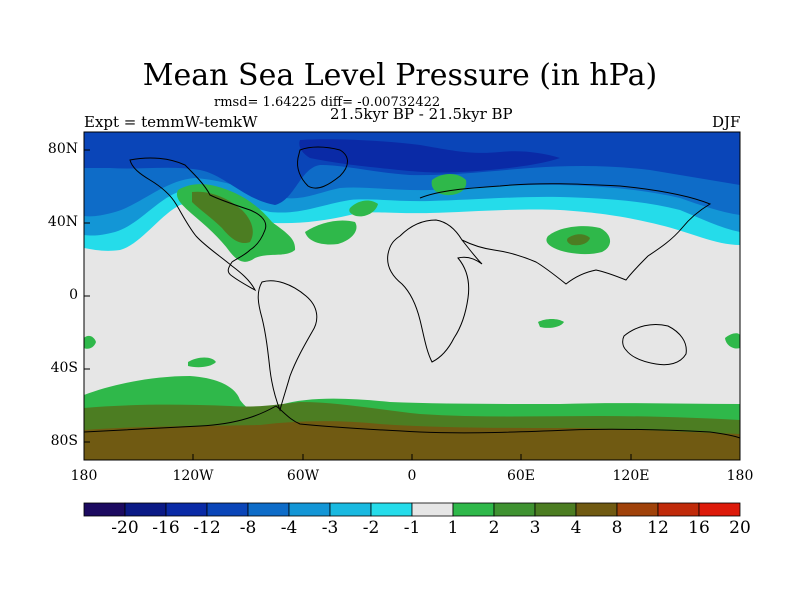 This screenshot has height=600, width=800. Describe the element at coordinates (732, 341) in the screenshot. I see `pacific-east-green-patch` at that location.